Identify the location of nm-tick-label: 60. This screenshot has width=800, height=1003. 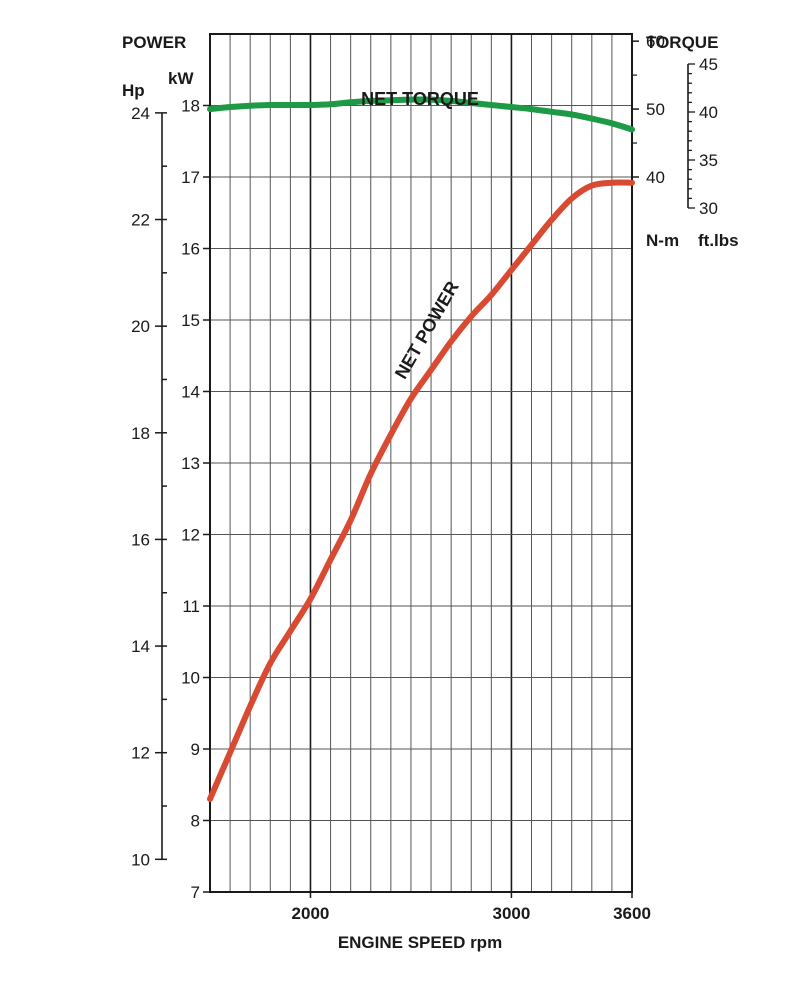
(655, 41).